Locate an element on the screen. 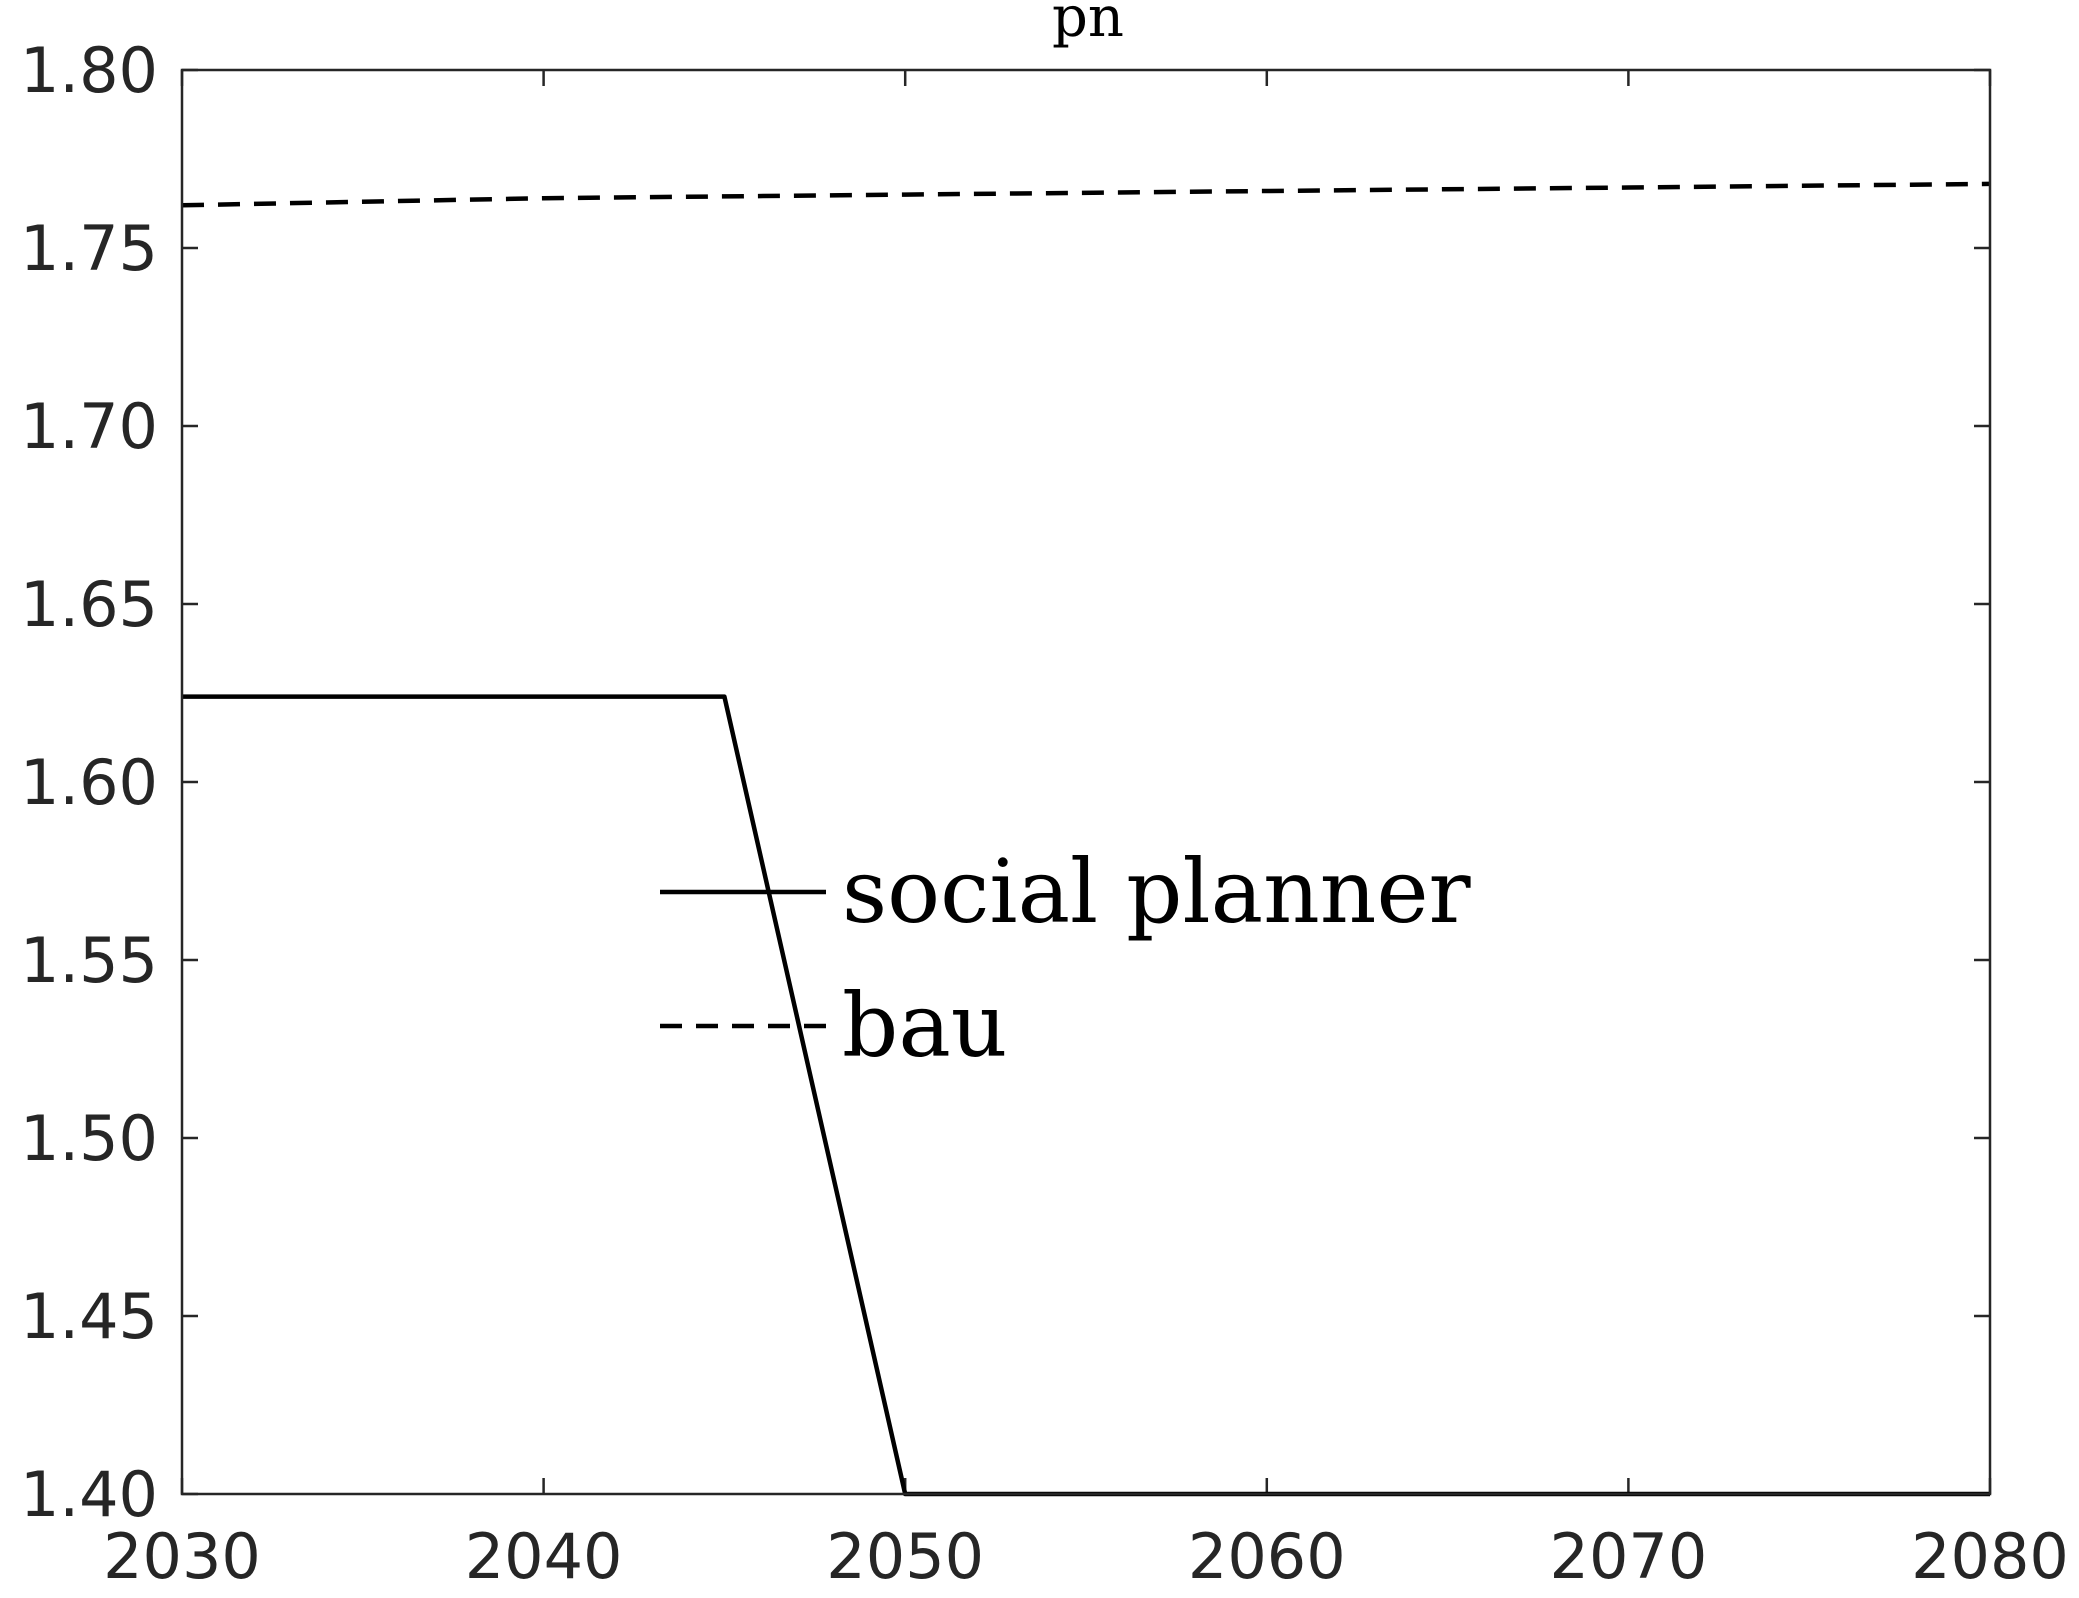  y-tick-label: 1.60 is located at coordinates (89, 782).